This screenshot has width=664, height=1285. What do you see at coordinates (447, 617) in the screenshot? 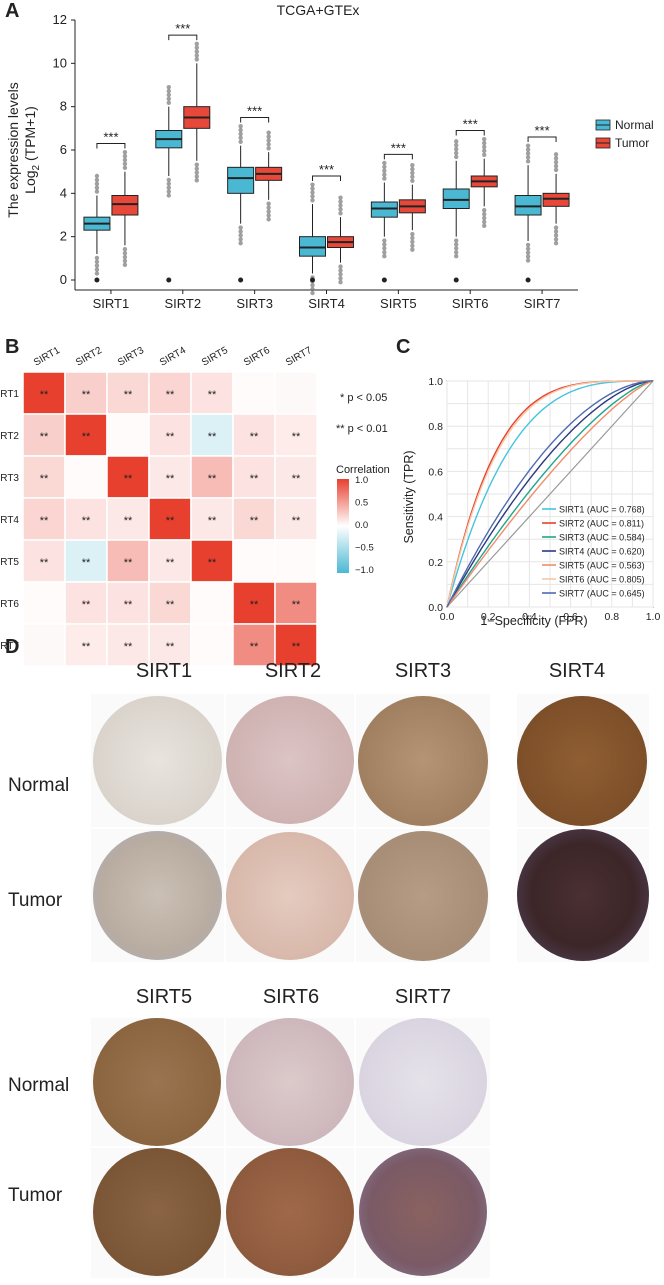
I see `roc-x-tick-label: 0.0` at bounding box center [447, 617].